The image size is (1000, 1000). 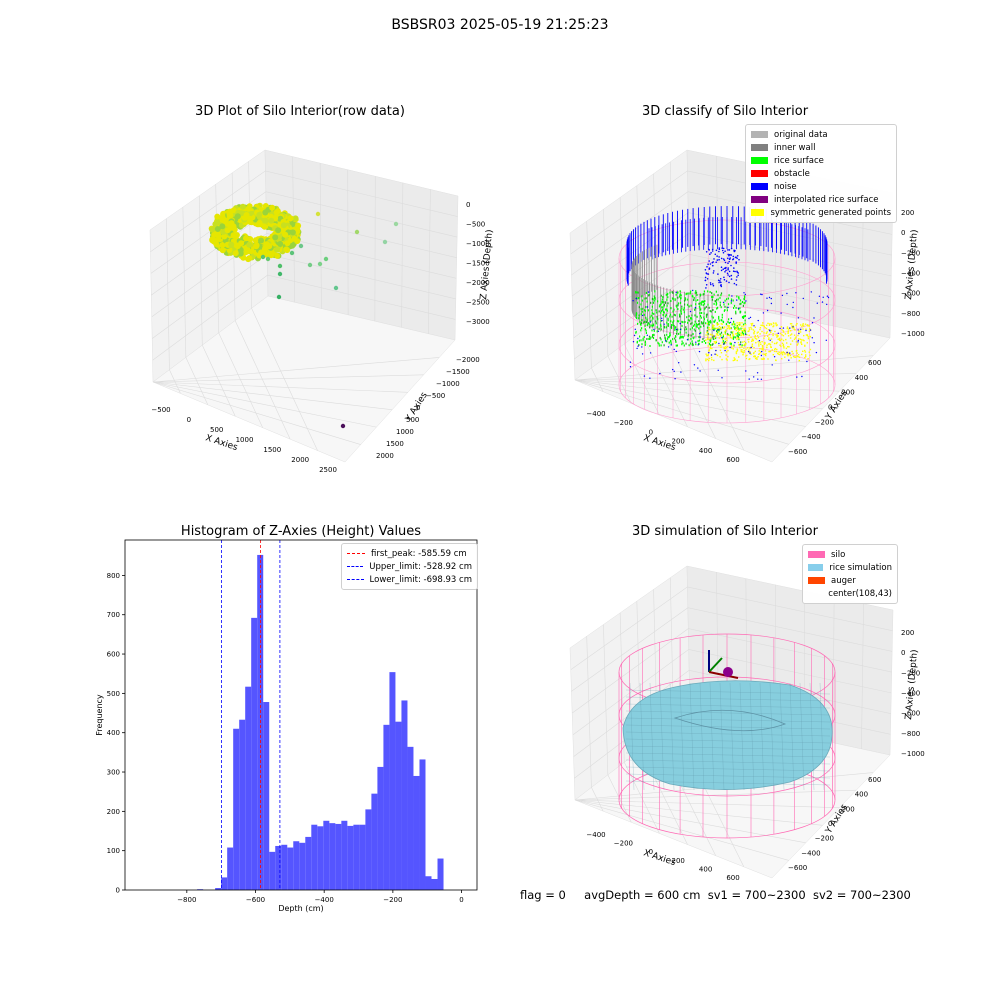 I want to click on legend-label: auger, so click(x=843, y=580).